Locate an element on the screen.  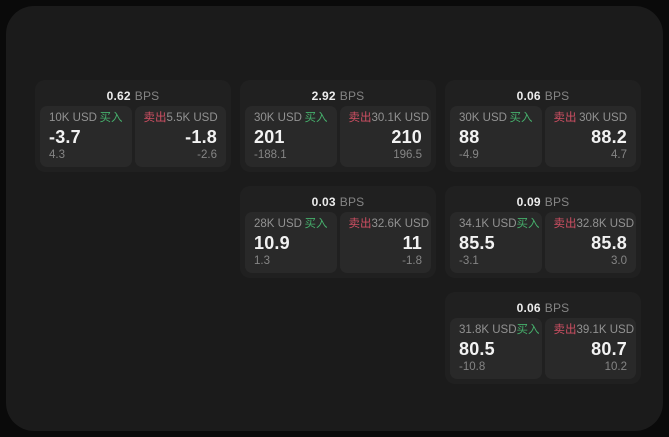
buy-tile-top: 31.8K USD 买入 is located at coordinates (499, 330).